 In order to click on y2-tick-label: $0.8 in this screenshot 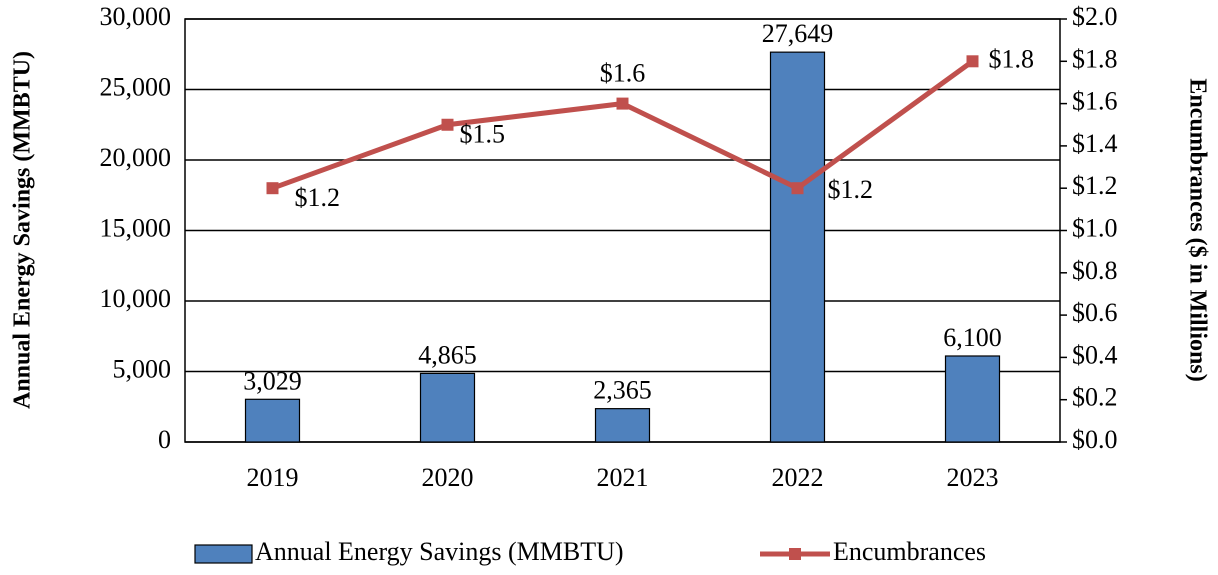, I will do `click(1095, 270)`.